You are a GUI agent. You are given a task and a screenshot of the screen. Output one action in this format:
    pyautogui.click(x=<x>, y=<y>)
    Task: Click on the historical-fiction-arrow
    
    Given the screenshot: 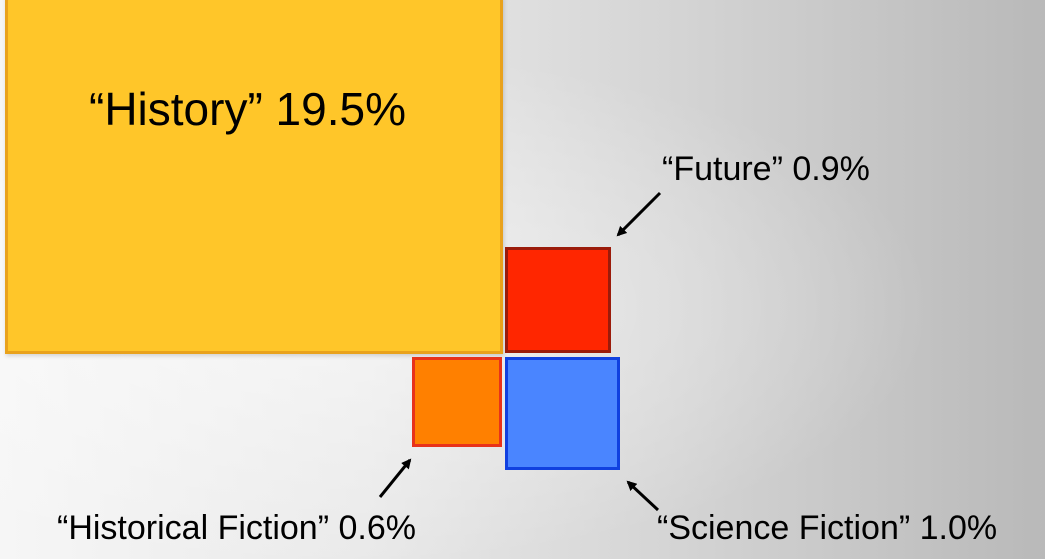 What is the action you would take?
    pyautogui.click(x=395, y=478)
    